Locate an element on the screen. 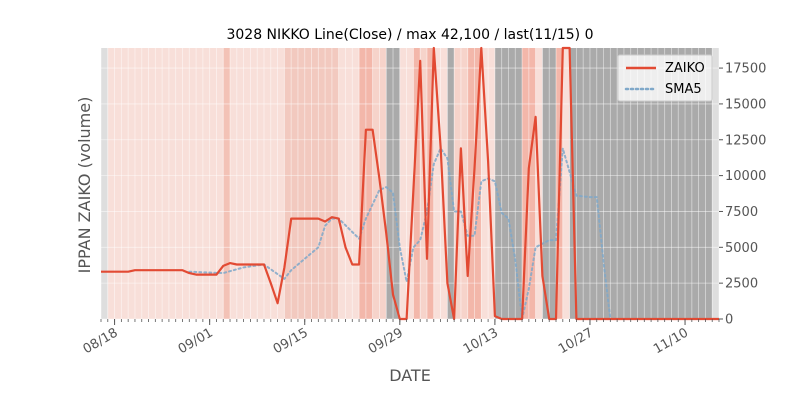 Image resolution: width=800 pixels, height=400 pixels. y-tick-label: 5000 is located at coordinates (741, 248).